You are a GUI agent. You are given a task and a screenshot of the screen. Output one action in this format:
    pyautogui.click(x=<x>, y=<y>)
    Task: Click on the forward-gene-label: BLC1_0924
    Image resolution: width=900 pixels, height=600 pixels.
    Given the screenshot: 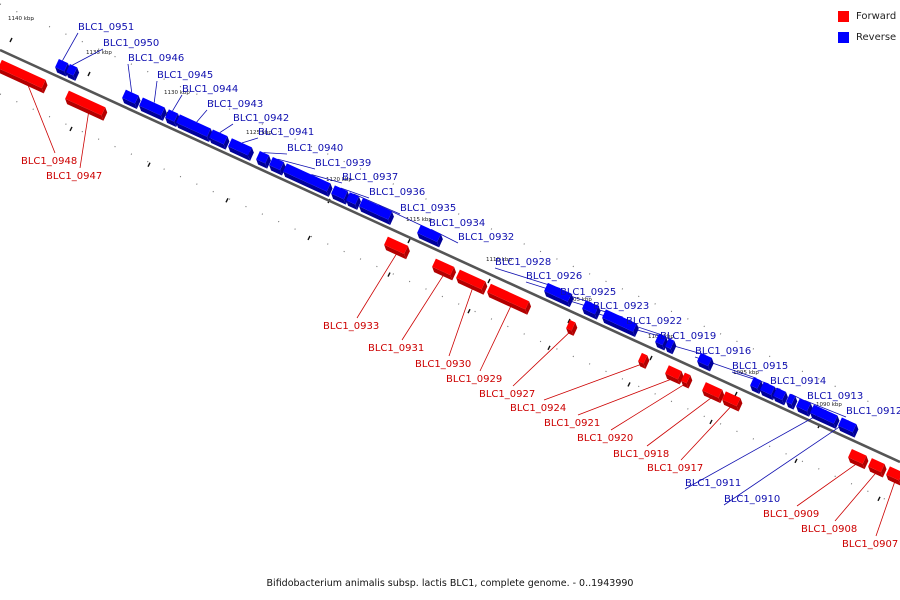 What is the action you would take?
    pyautogui.click(x=538, y=408)
    